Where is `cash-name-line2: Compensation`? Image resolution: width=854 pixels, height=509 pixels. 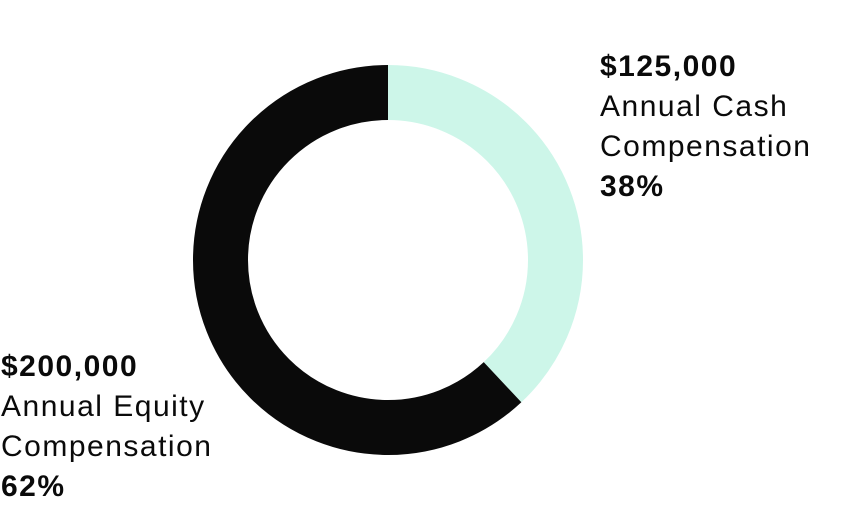 cash-name-line2: Compensation is located at coordinates (706, 146).